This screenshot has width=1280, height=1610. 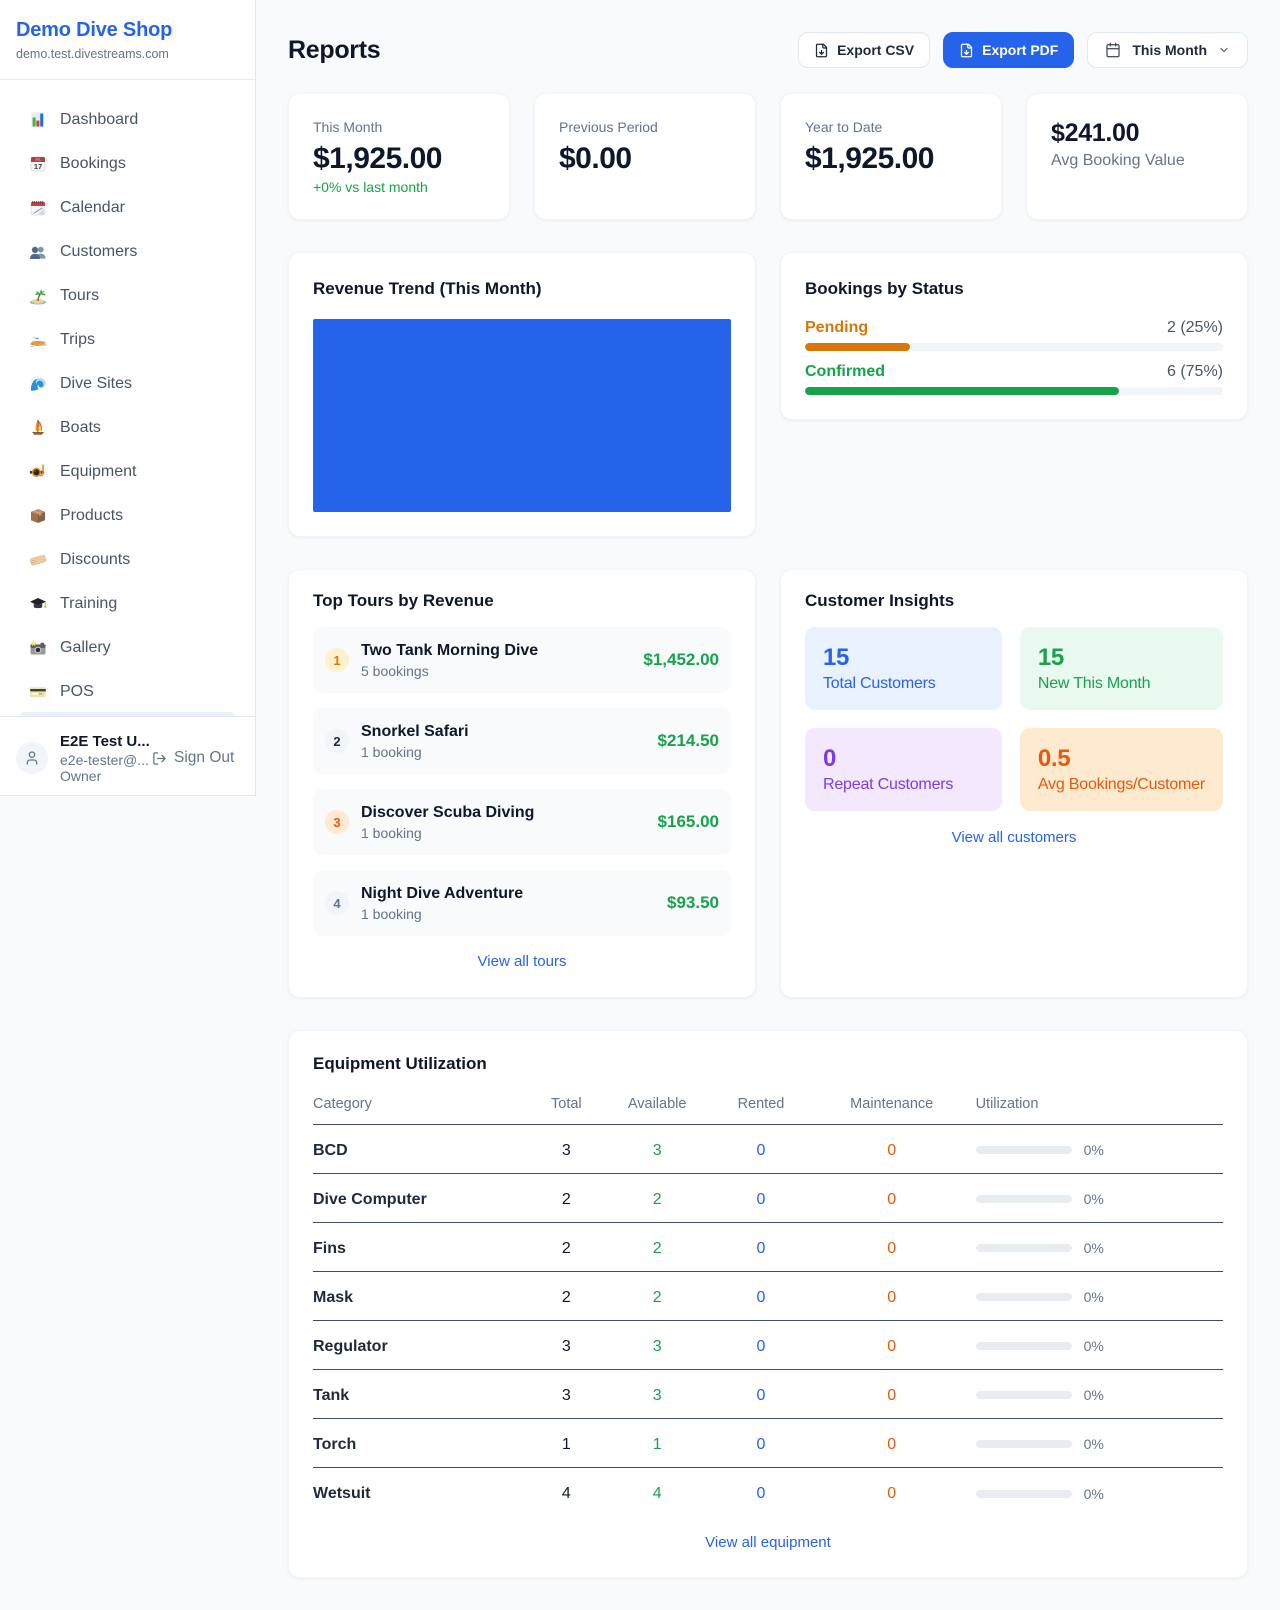 I want to click on svg-text: JUL, so click(x=38, y=160).